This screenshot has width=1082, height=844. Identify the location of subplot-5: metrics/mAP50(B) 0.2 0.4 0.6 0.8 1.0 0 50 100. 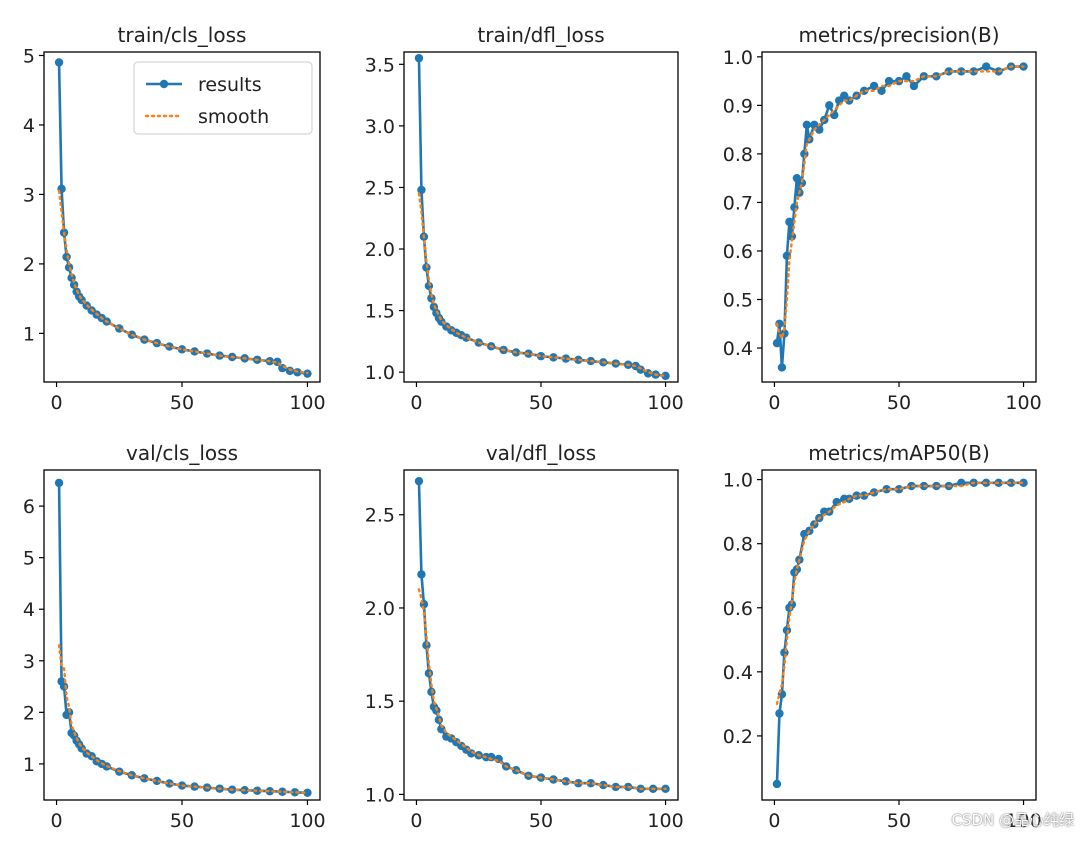
(882, 636).